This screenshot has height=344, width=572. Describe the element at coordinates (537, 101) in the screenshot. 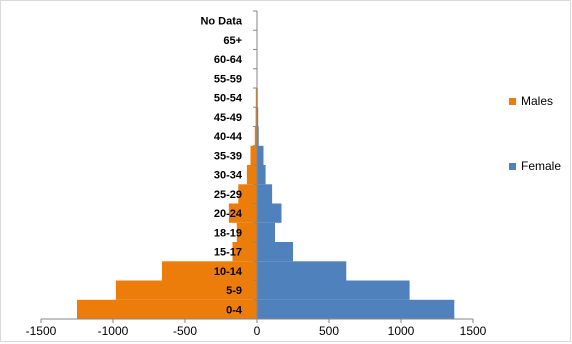

I see `legend-label-males: Males` at that location.